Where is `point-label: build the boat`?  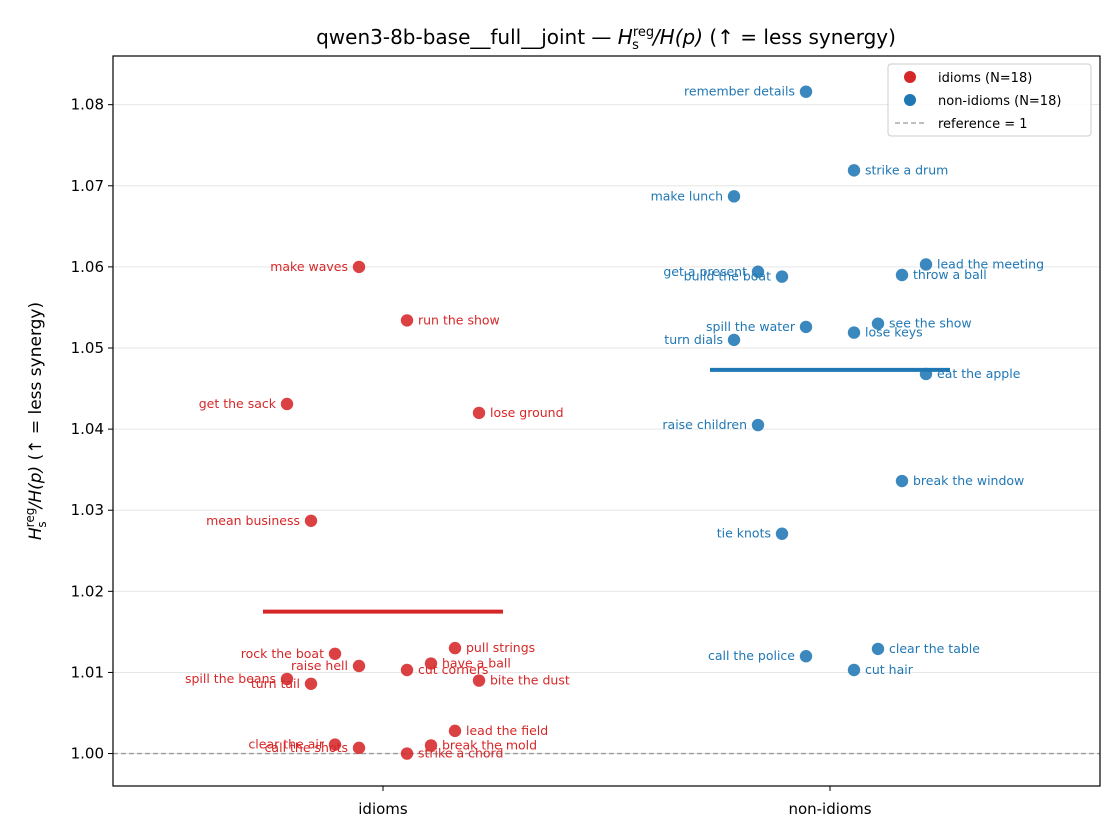
point-label: build the boat is located at coordinates (727, 276).